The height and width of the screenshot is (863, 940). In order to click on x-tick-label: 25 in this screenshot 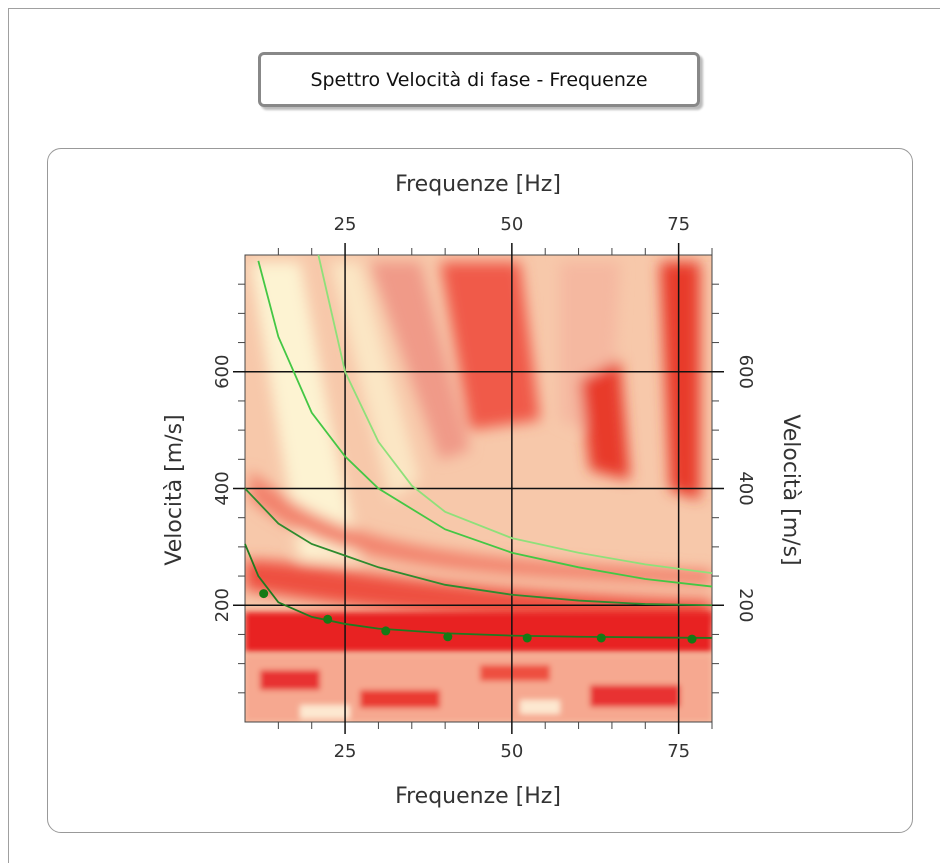, I will do `click(345, 751)`.